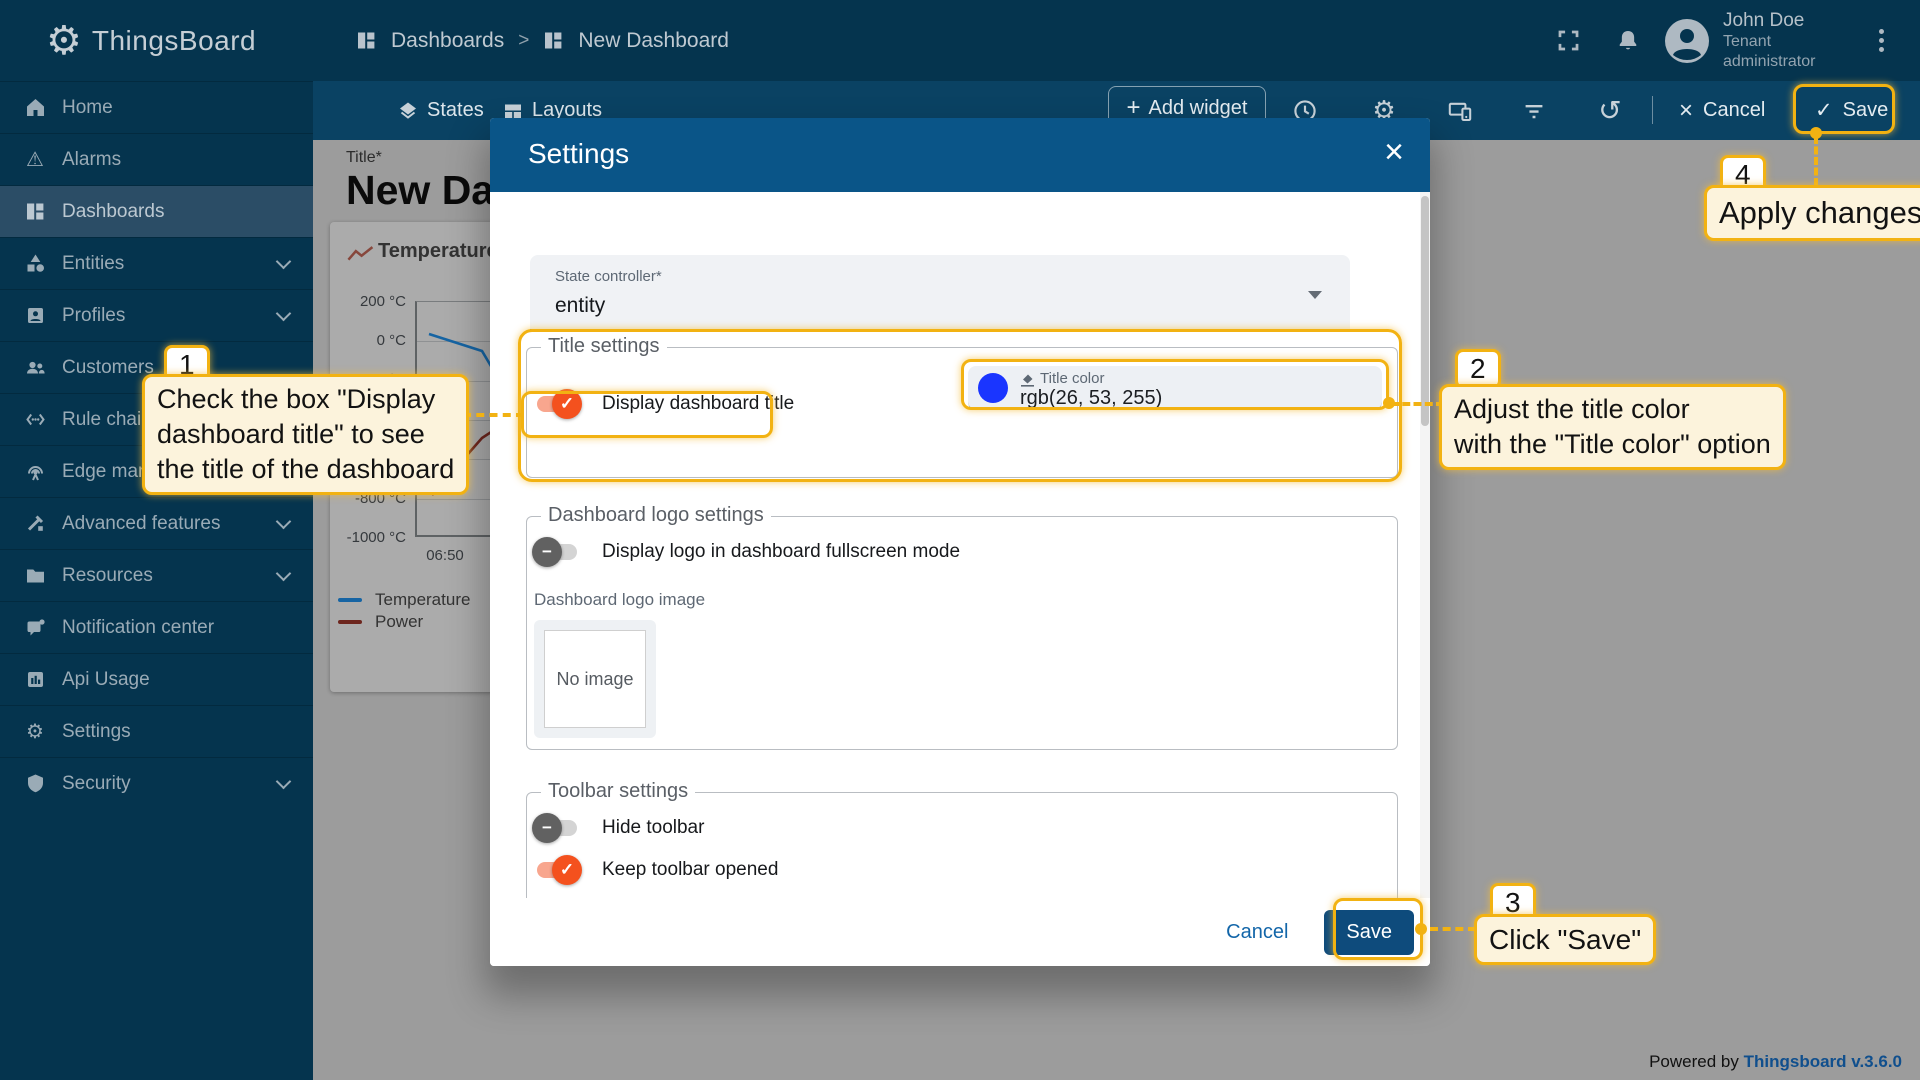 The width and height of the screenshot is (1920, 1080). What do you see at coordinates (441, 110) in the screenshot?
I see `states-button: States` at bounding box center [441, 110].